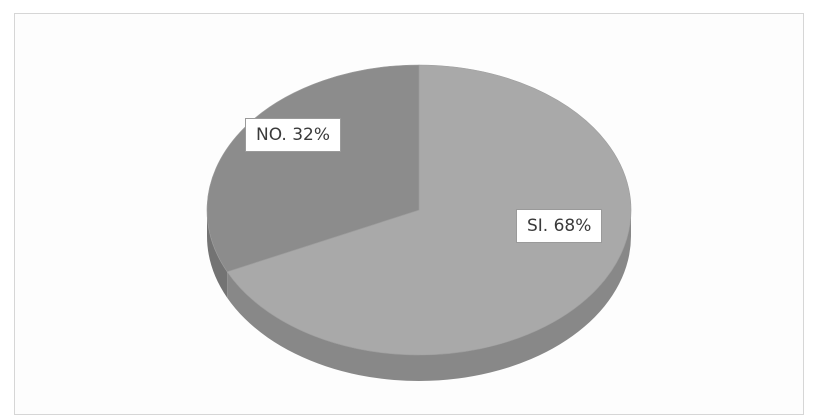  Describe the element at coordinates (217, 254) in the screenshot. I see `pie-side-no` at that location.